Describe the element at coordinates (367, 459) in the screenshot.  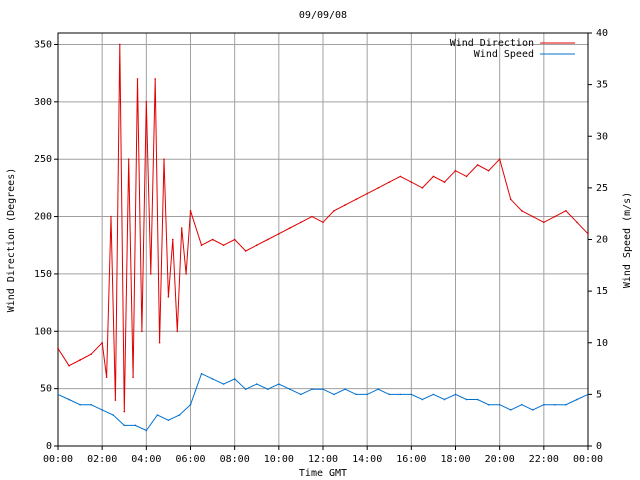
I see `x-tick-label: 14:00` at that location.